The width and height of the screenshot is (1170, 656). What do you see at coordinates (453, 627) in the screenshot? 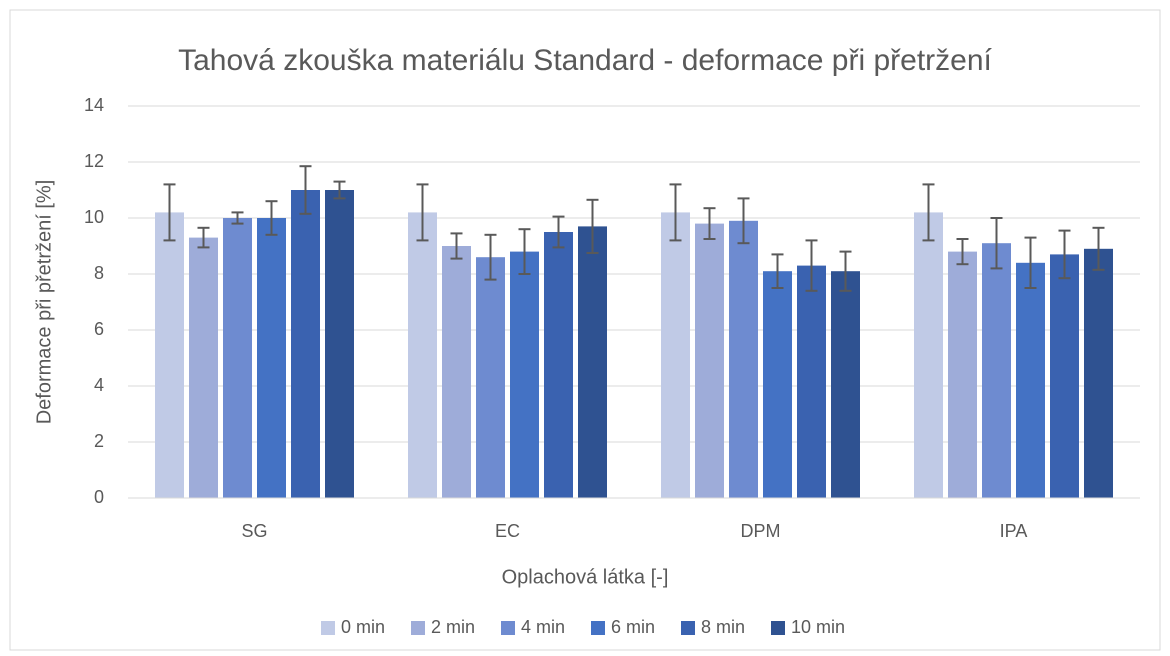
I see `legend-label: 2 min` at bounding box center [453, 627].